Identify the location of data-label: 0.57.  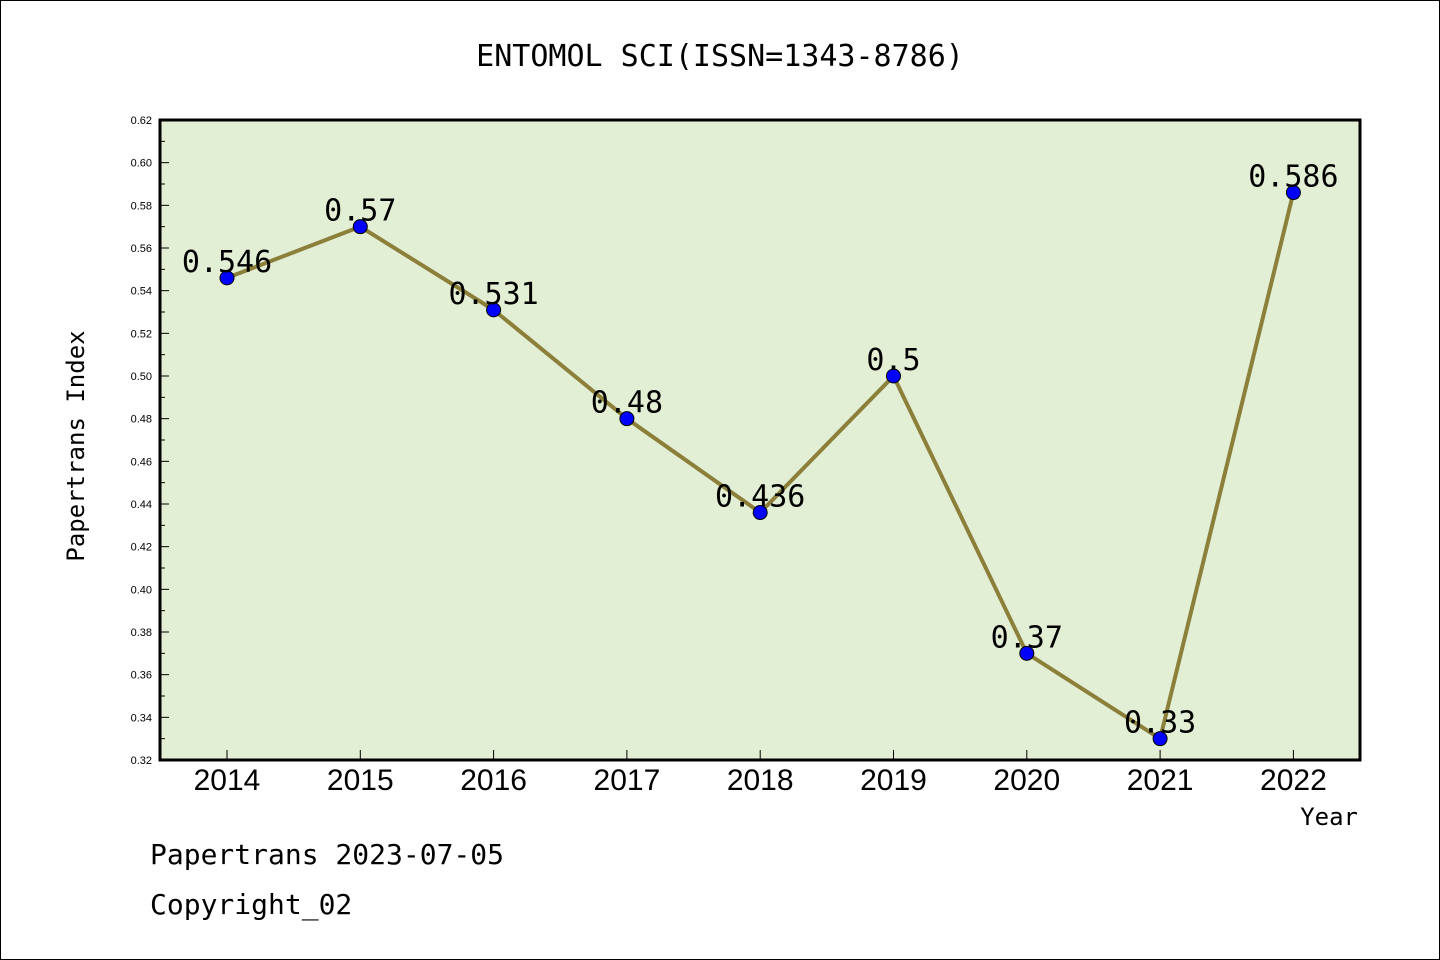
(360, 211).